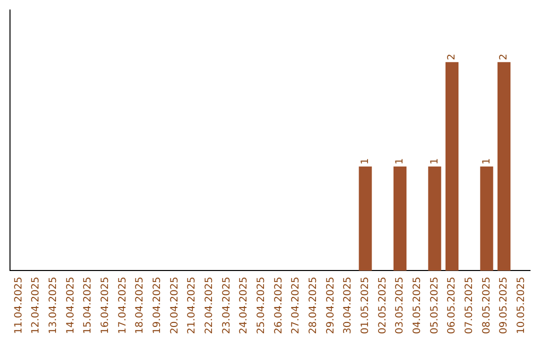  What do you see at coordinates (348, 305) in the screenshot?
I see `x-tick-label: 30.04.2025` at bounding box center [348, 305].